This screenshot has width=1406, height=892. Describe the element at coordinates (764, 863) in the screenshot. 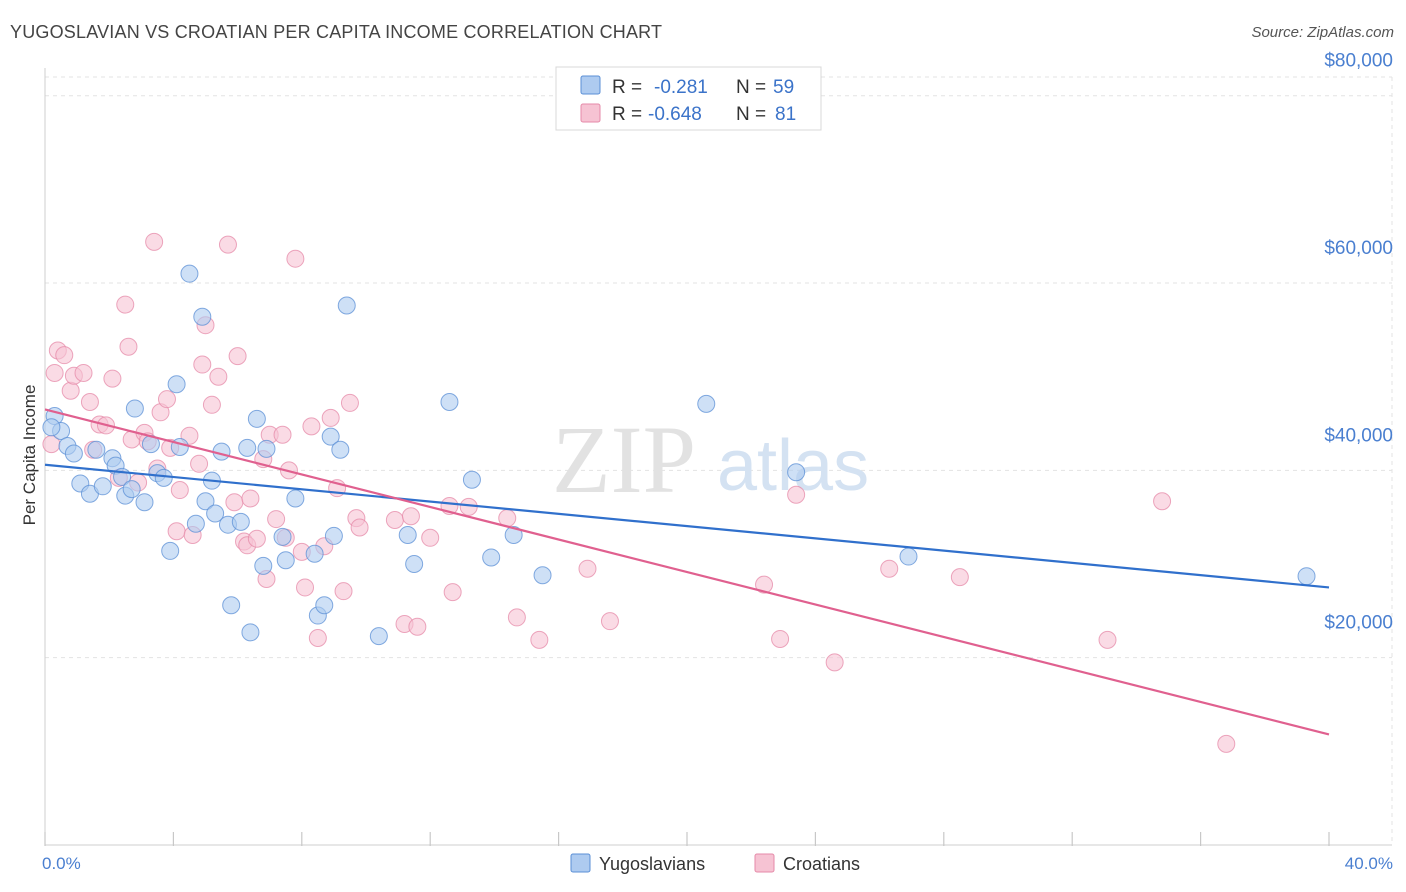

I see `bottom-legend-swatch-croatians` at that location.